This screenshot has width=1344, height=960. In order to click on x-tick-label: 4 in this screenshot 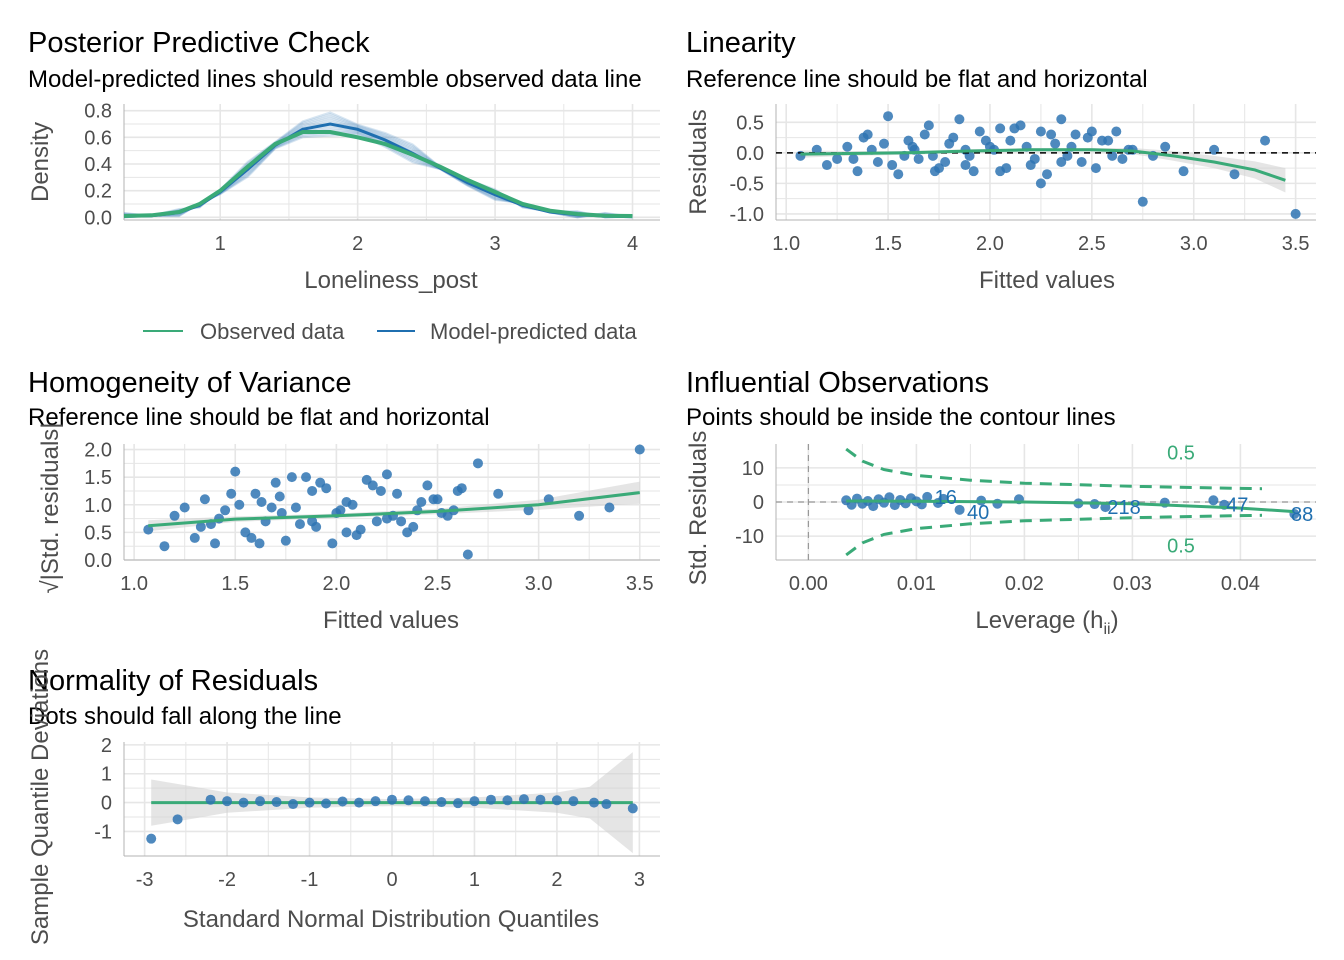, I will do `click(632, 244)`.